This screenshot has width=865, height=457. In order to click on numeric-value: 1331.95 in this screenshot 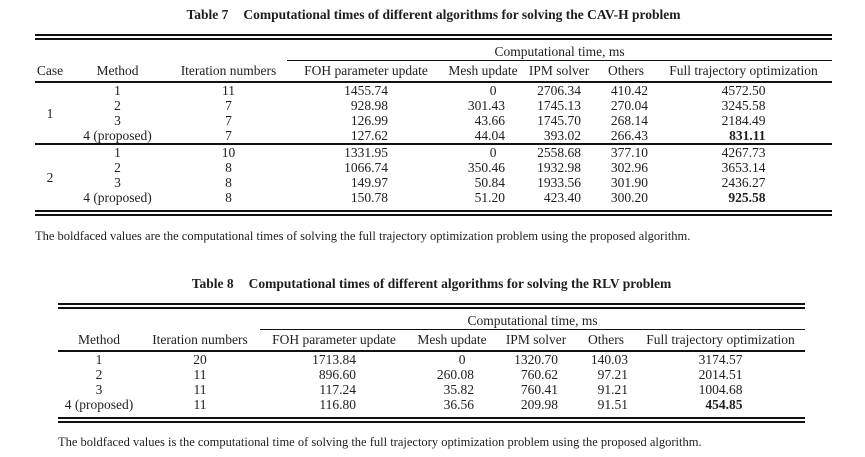, I will do `click(366, 152)`.